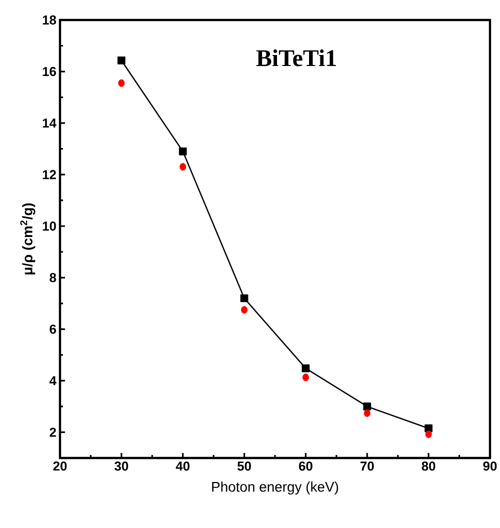 This screenshot has width=500, height=528. I want to click on x-tick-label: 70, so click(367, 466).